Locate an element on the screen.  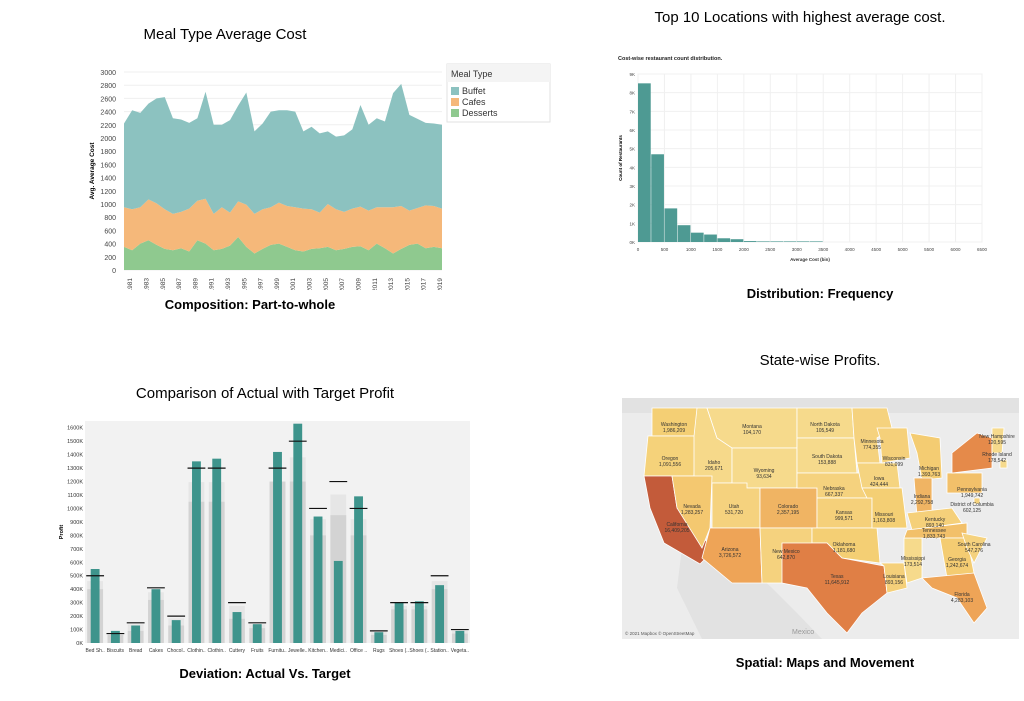
legend-item: Desserts is located at coordinates (480, 113).